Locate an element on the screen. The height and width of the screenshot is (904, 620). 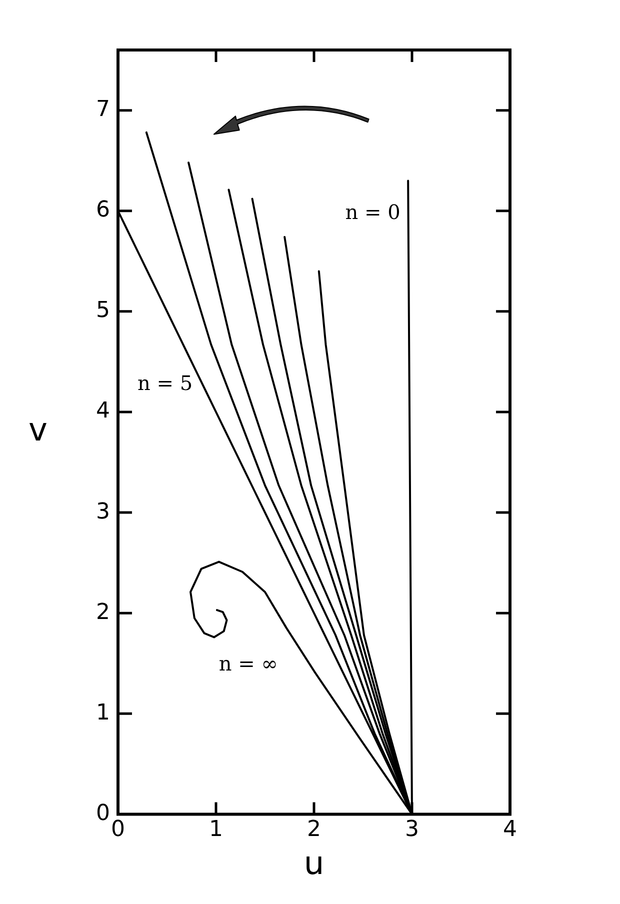
annotation: n = ∞ is located at coordinates (248, 664).